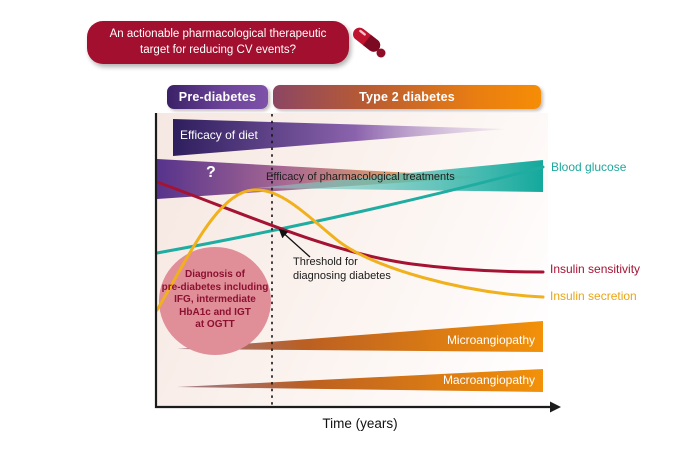 This screenshot has width=679, height=453. What do you see at coordinates (589, 167) in the screenshot?
I see `blood-glucose-label: Blood glucose` at bounding box center [589, 167].